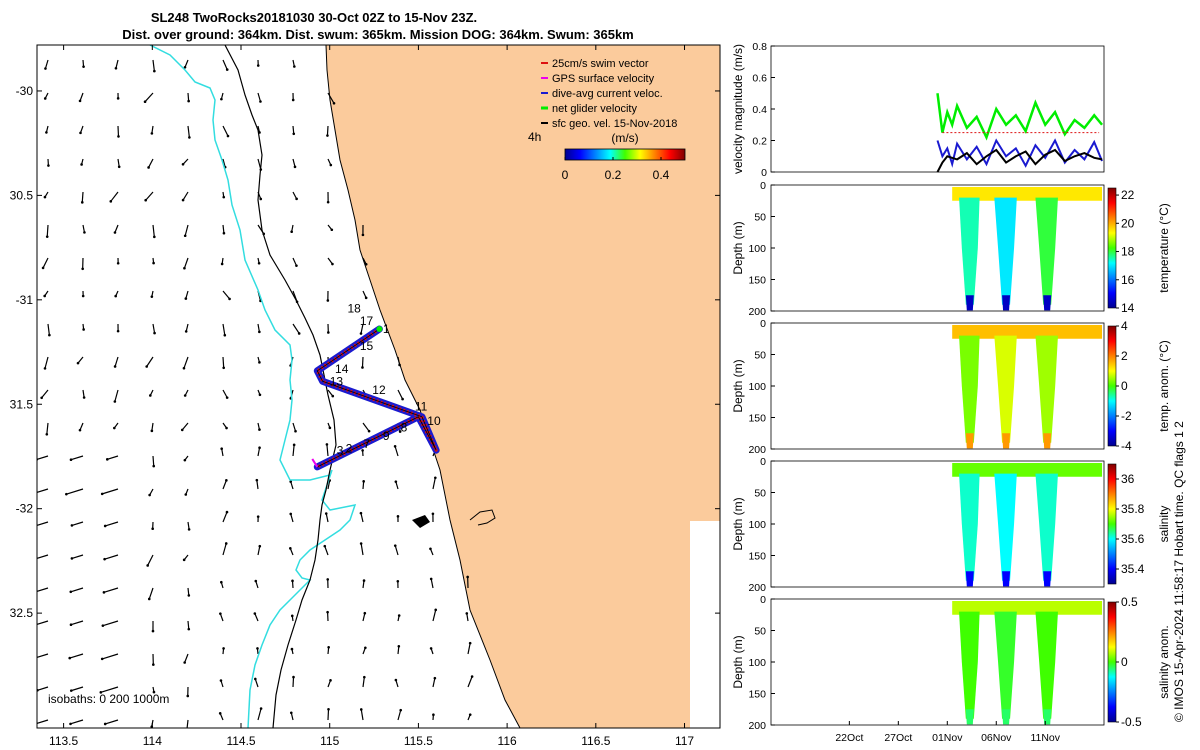  What do you see at coordinates (625, 154) in the screenshot?
I see `speed-colorbar-gradient` at bounding box center [625, 154].